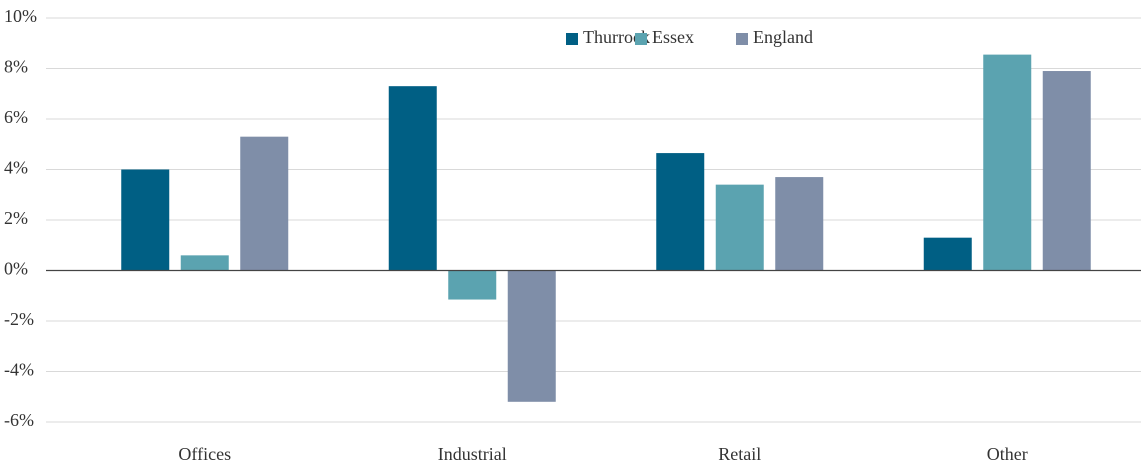 The width and height of the screenshot is (1142, 470). What do you see at coordinates (16, 269) in the screenshot?
I see `y-tick-label: 0%` at bounding box center [16, 269].